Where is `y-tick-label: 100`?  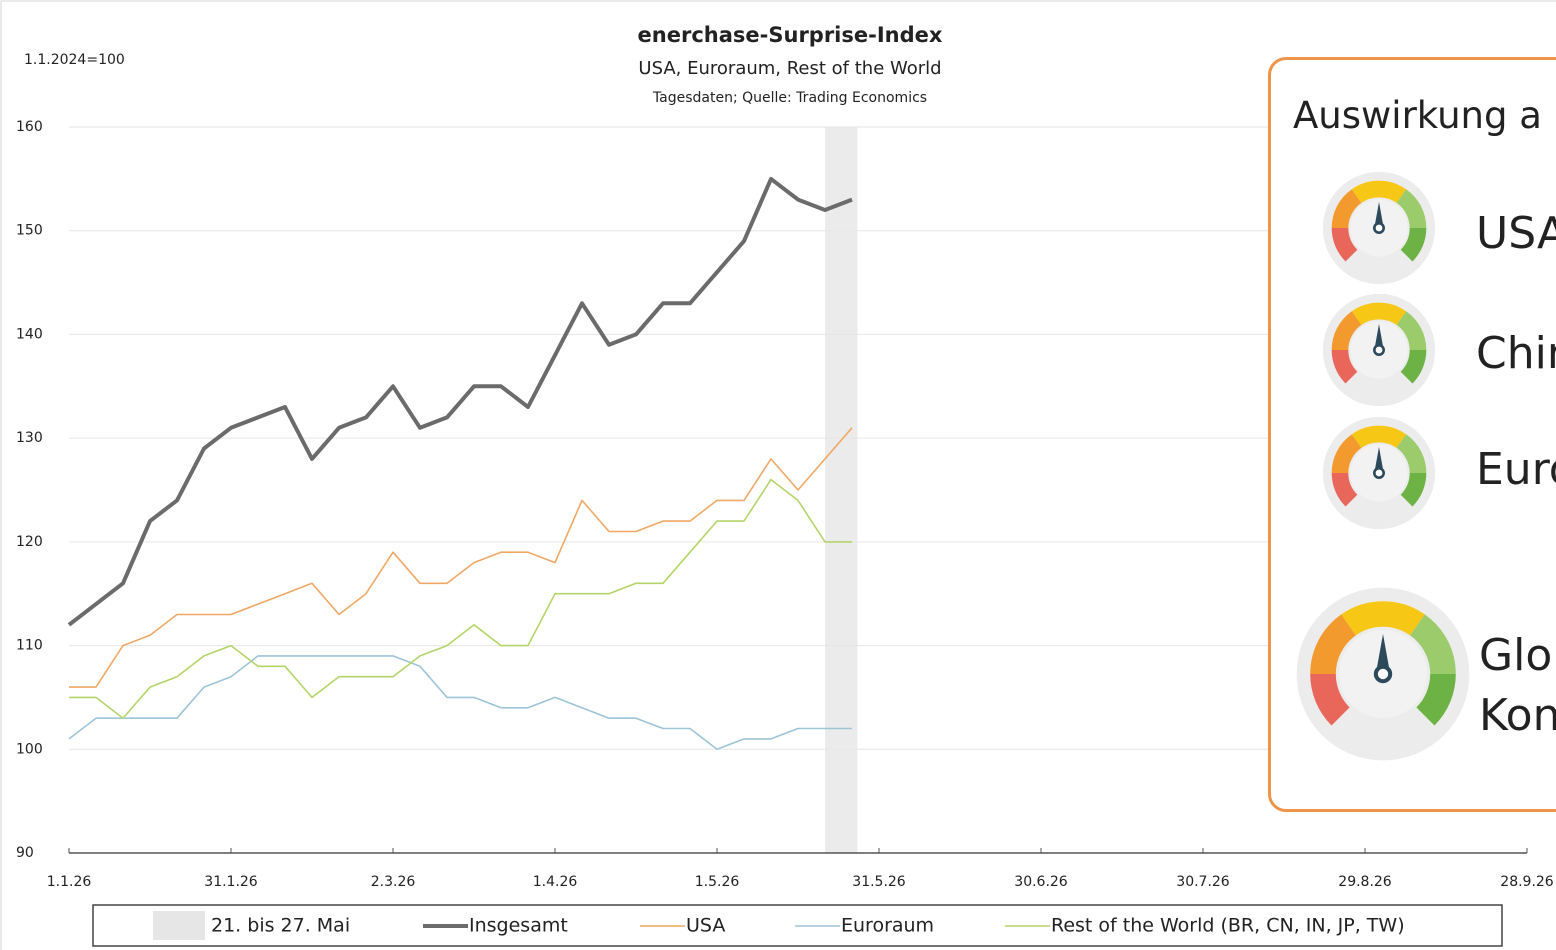
y-tick-label: 100 is located at coordinates (29, 749).